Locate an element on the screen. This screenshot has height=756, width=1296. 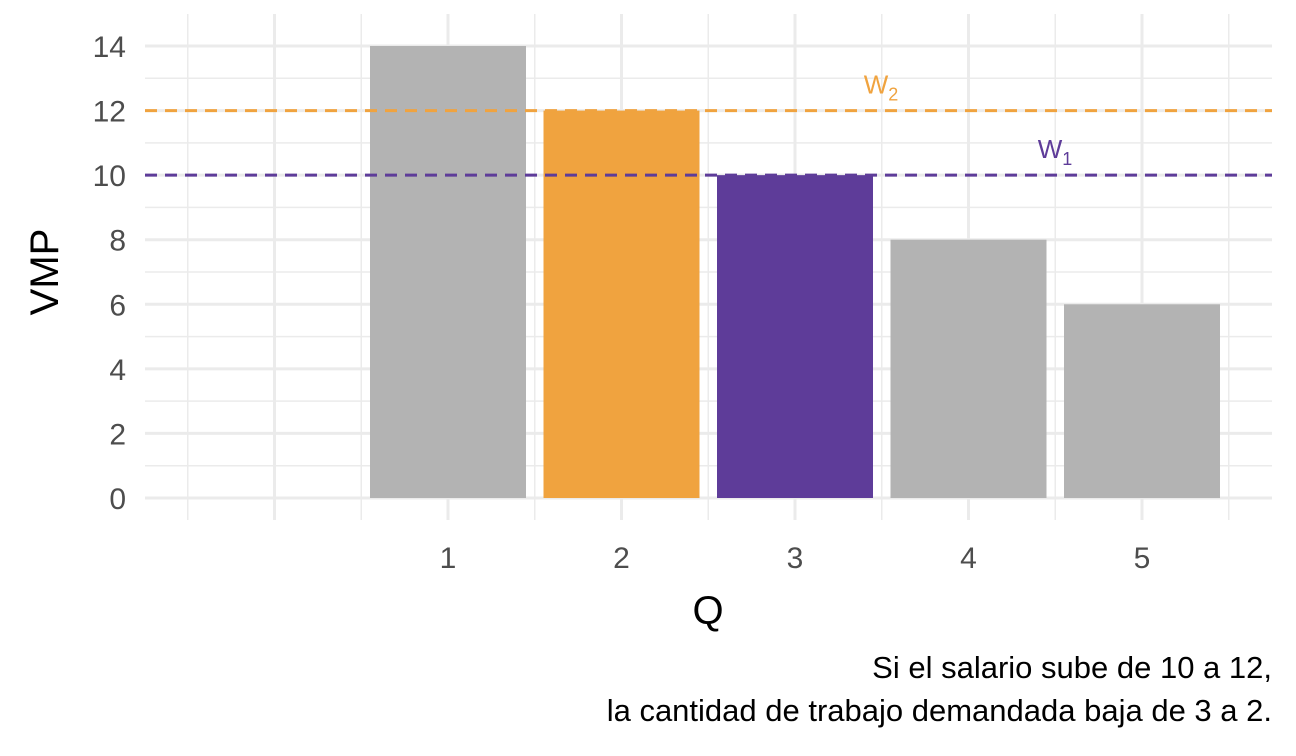
y-tick-2: 2 is located at coordinates (117, 434).